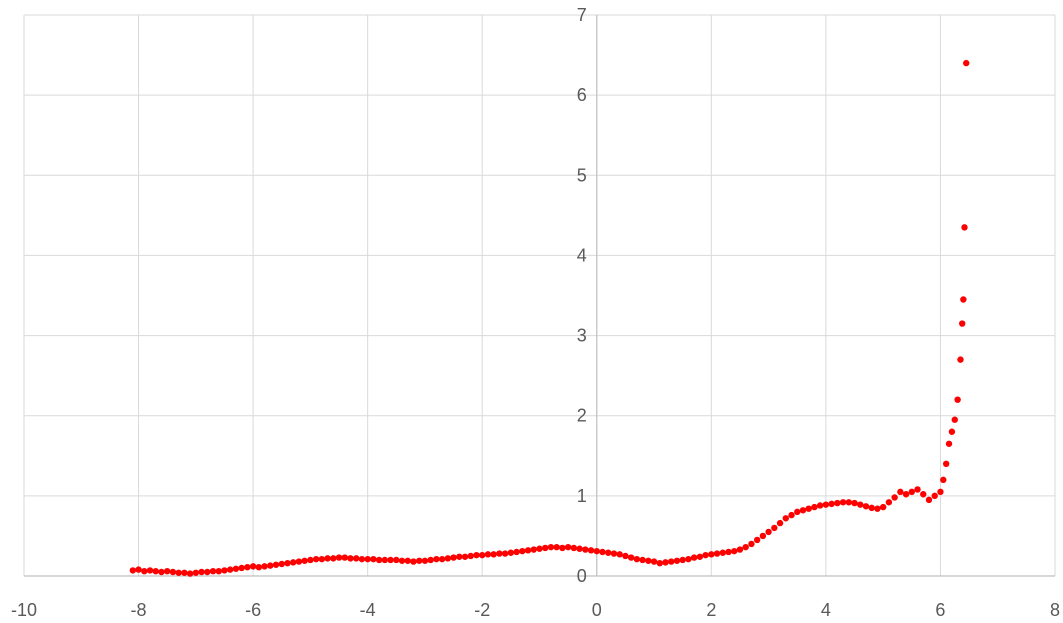 This screenshot has height=623, width=1063. Describe the element at coordinates (582, 336) in the screenshot. I see `y-tick-label: 3` at that location.